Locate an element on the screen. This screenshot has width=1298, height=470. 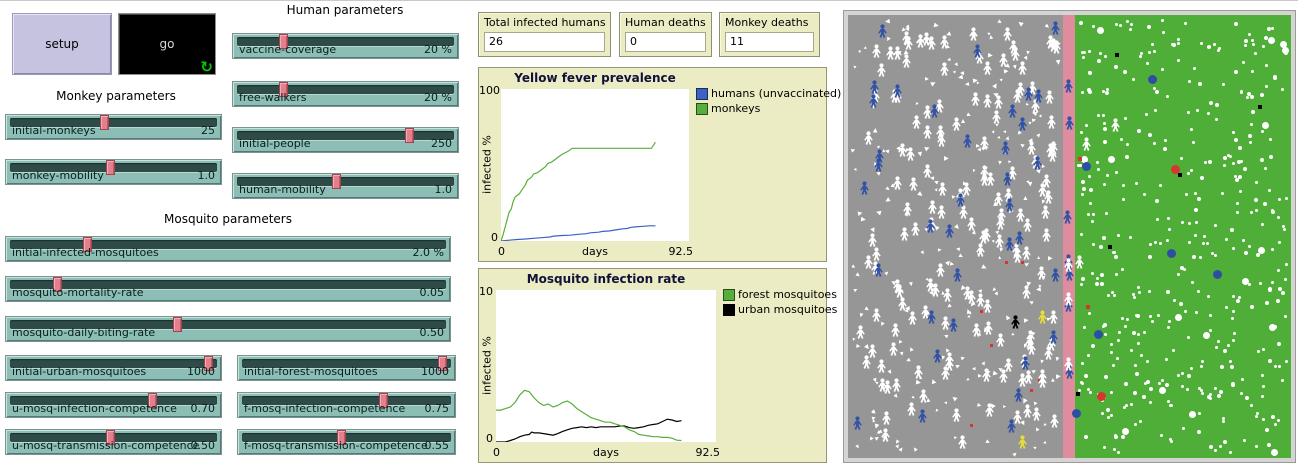
slider-initial-urban-mosquitoes: initial-urban-mosquitoes 1000 is located at coordinates (113, 368).